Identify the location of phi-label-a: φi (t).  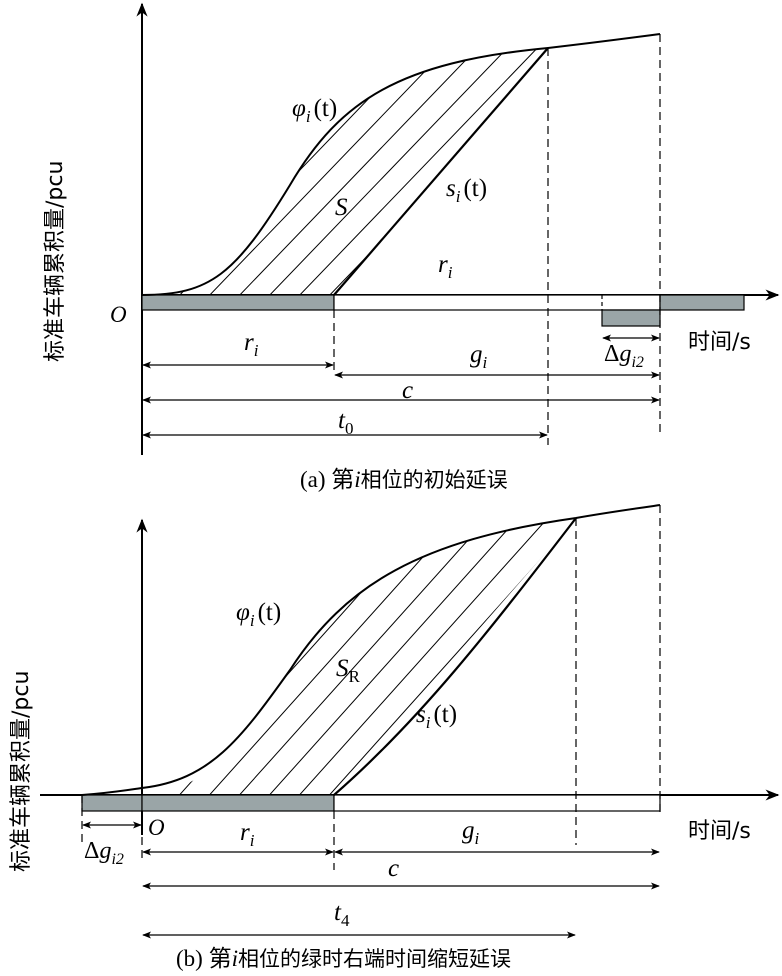
(314, 110).